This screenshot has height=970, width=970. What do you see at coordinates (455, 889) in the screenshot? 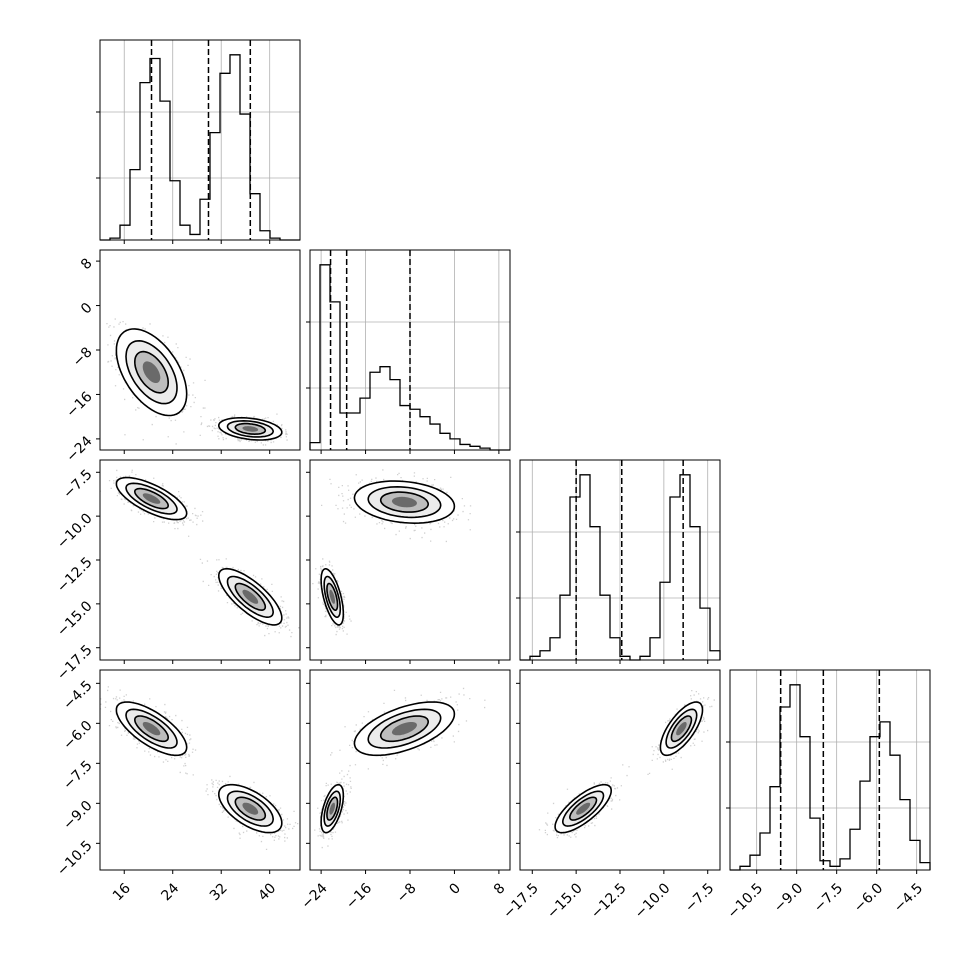
I see `x-tick-label-1-3: 0` at bounding box center [455, 889].